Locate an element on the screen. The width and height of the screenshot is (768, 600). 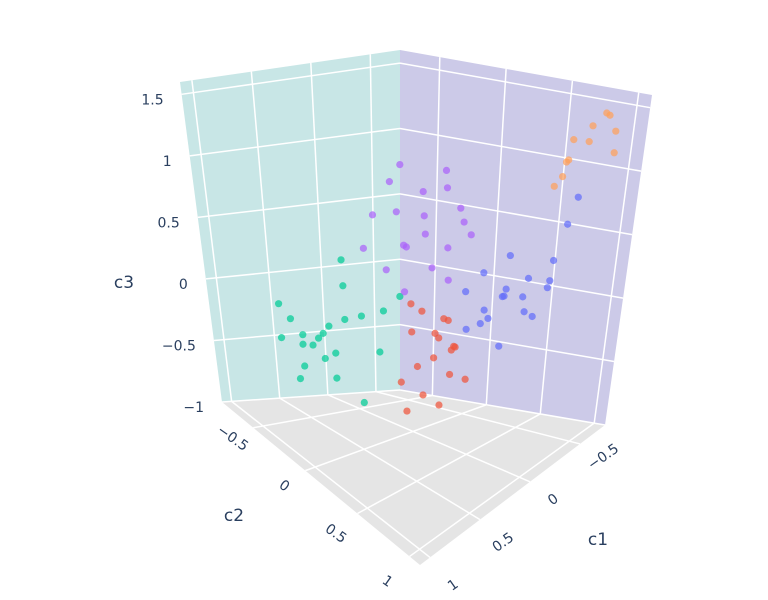
y-axis-title: c2 is located at coordinates (234, 516).